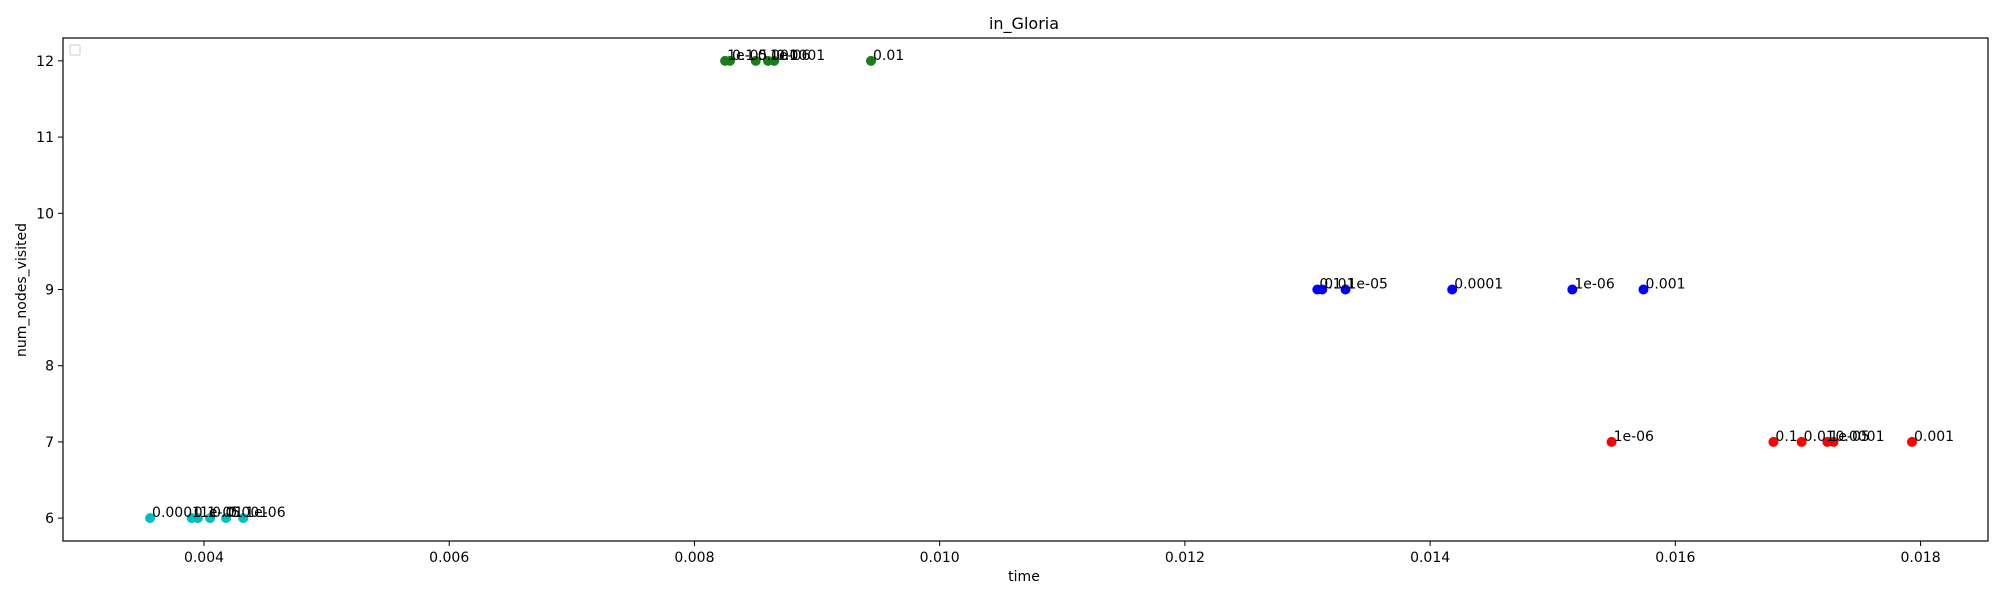 The height and width of the screenshot is (605, 2000). Describe the element at coordinates (449, 558) in the screenshot. I see `x-tick-label: 0.006` at that location.